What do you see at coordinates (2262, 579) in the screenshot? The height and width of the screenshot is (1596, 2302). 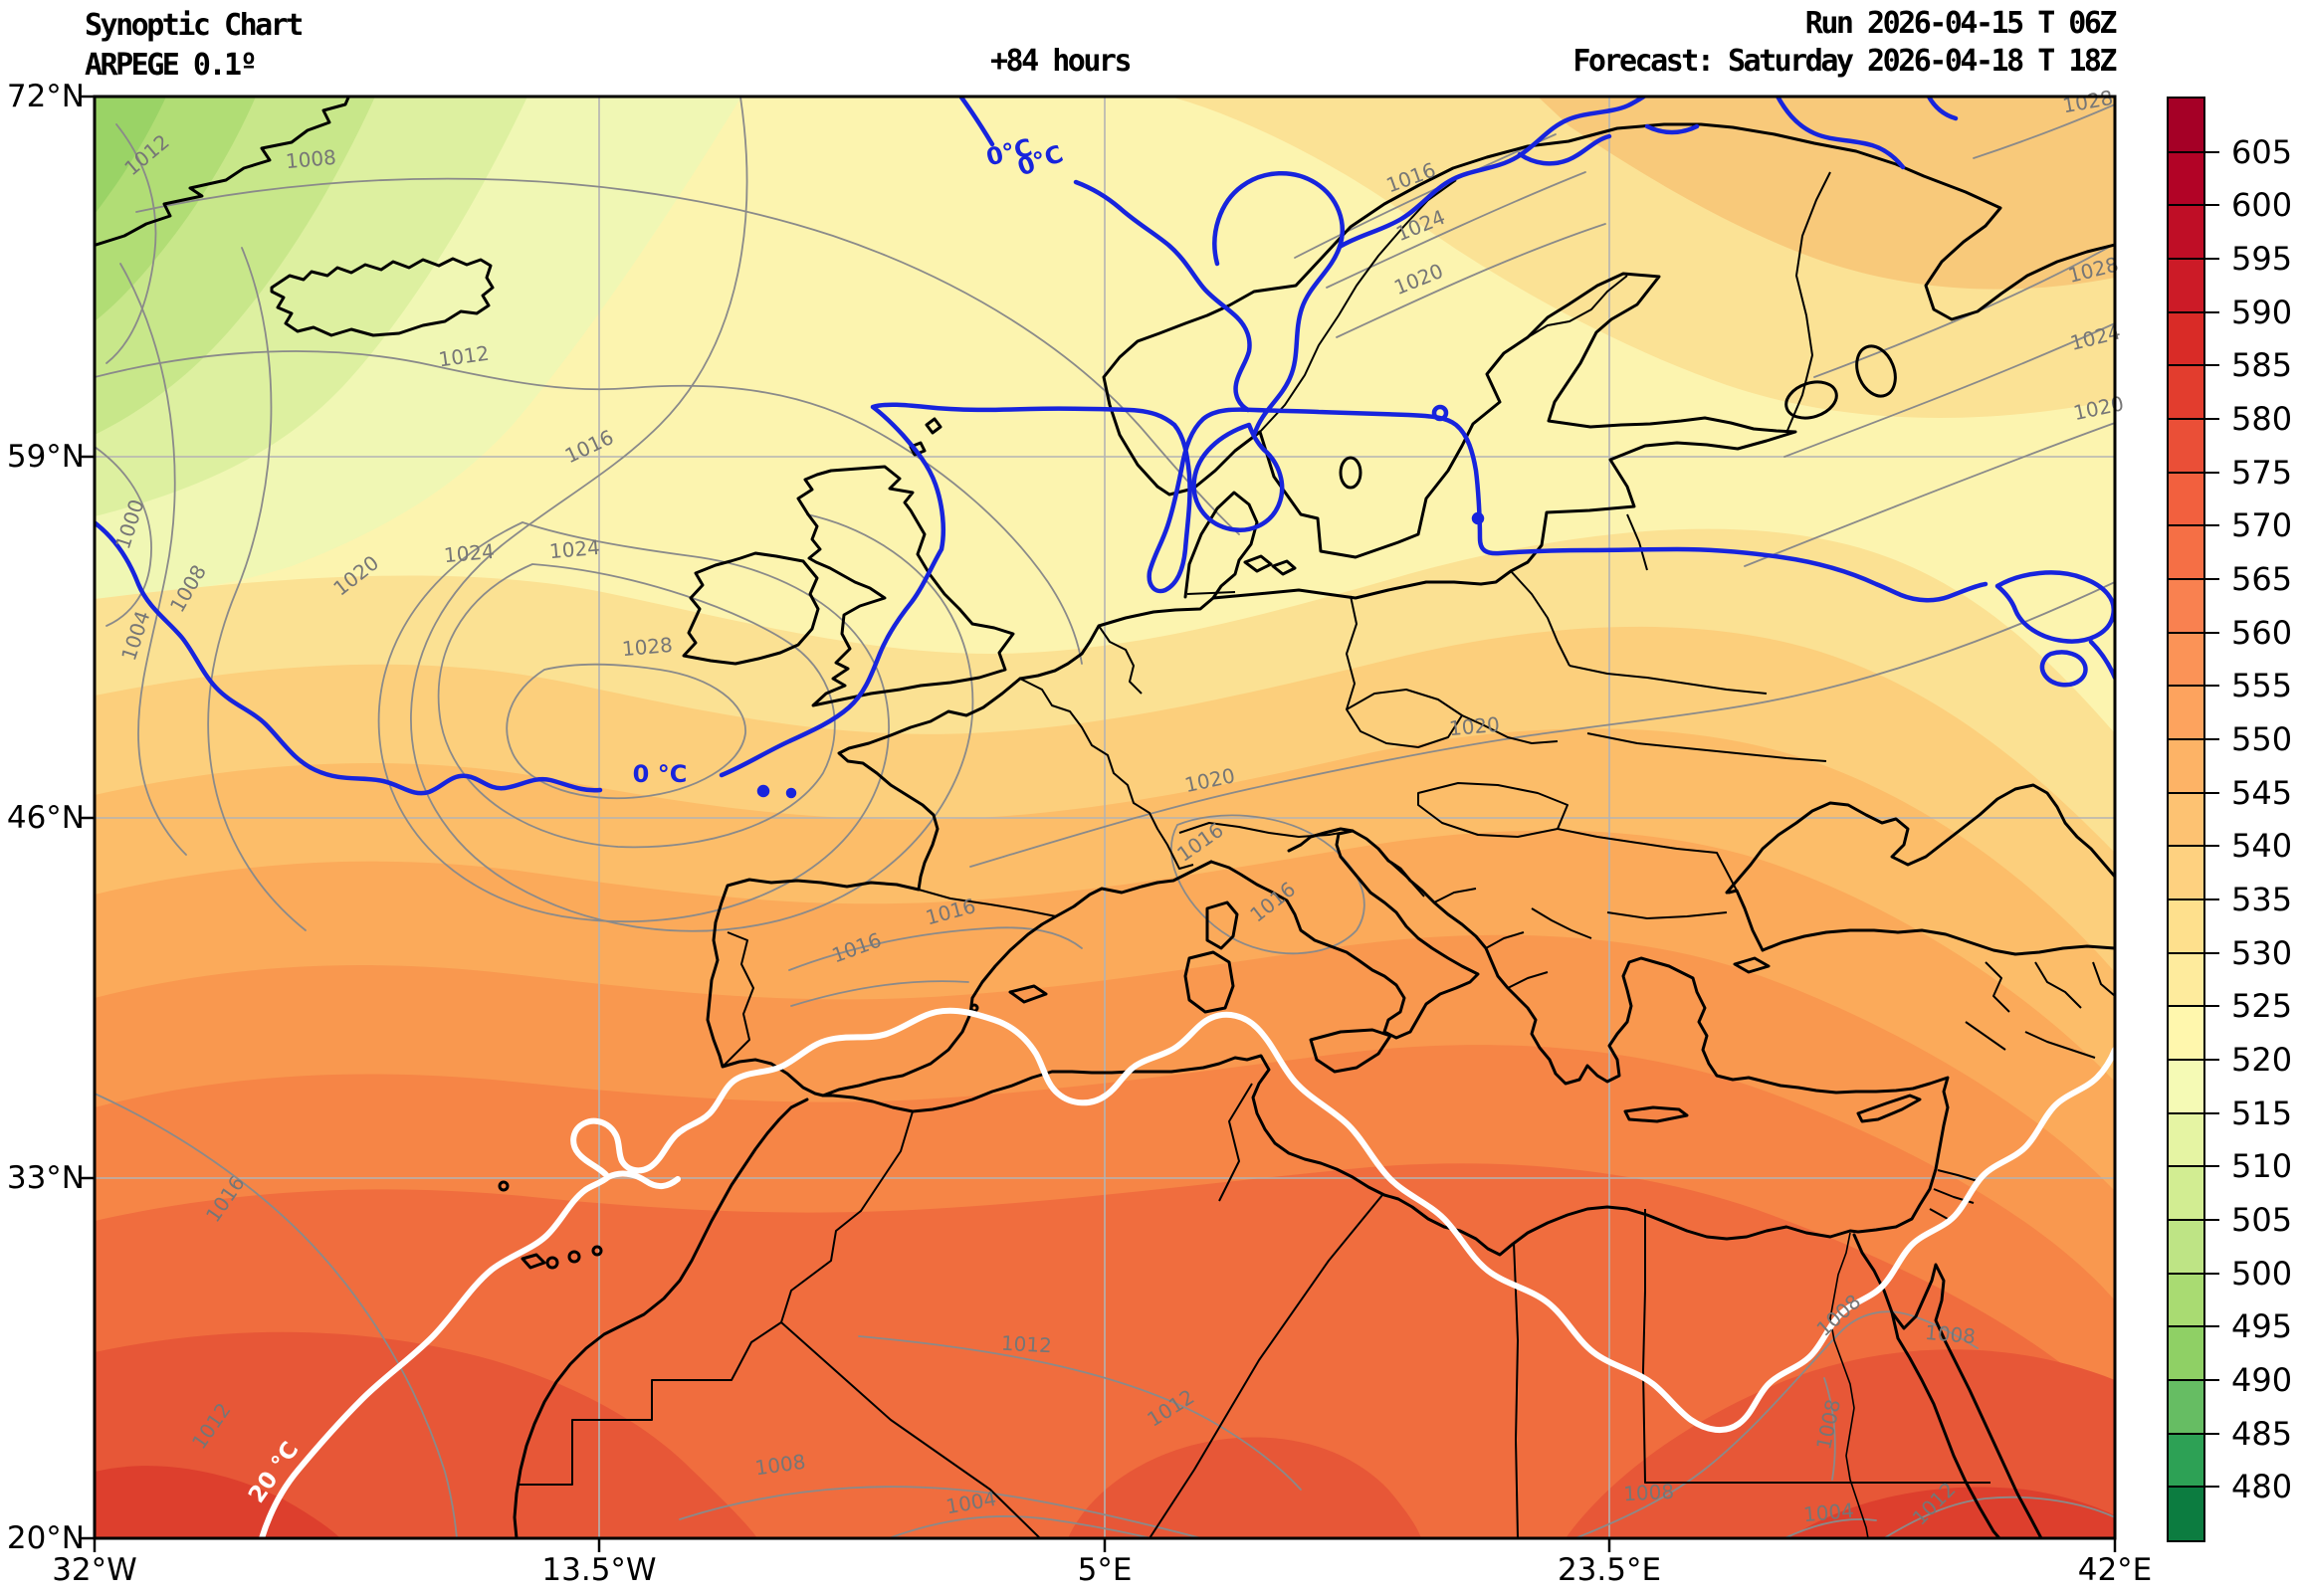 I see `colorbar-tick-label: 565` at bounding box center [2262, 579].